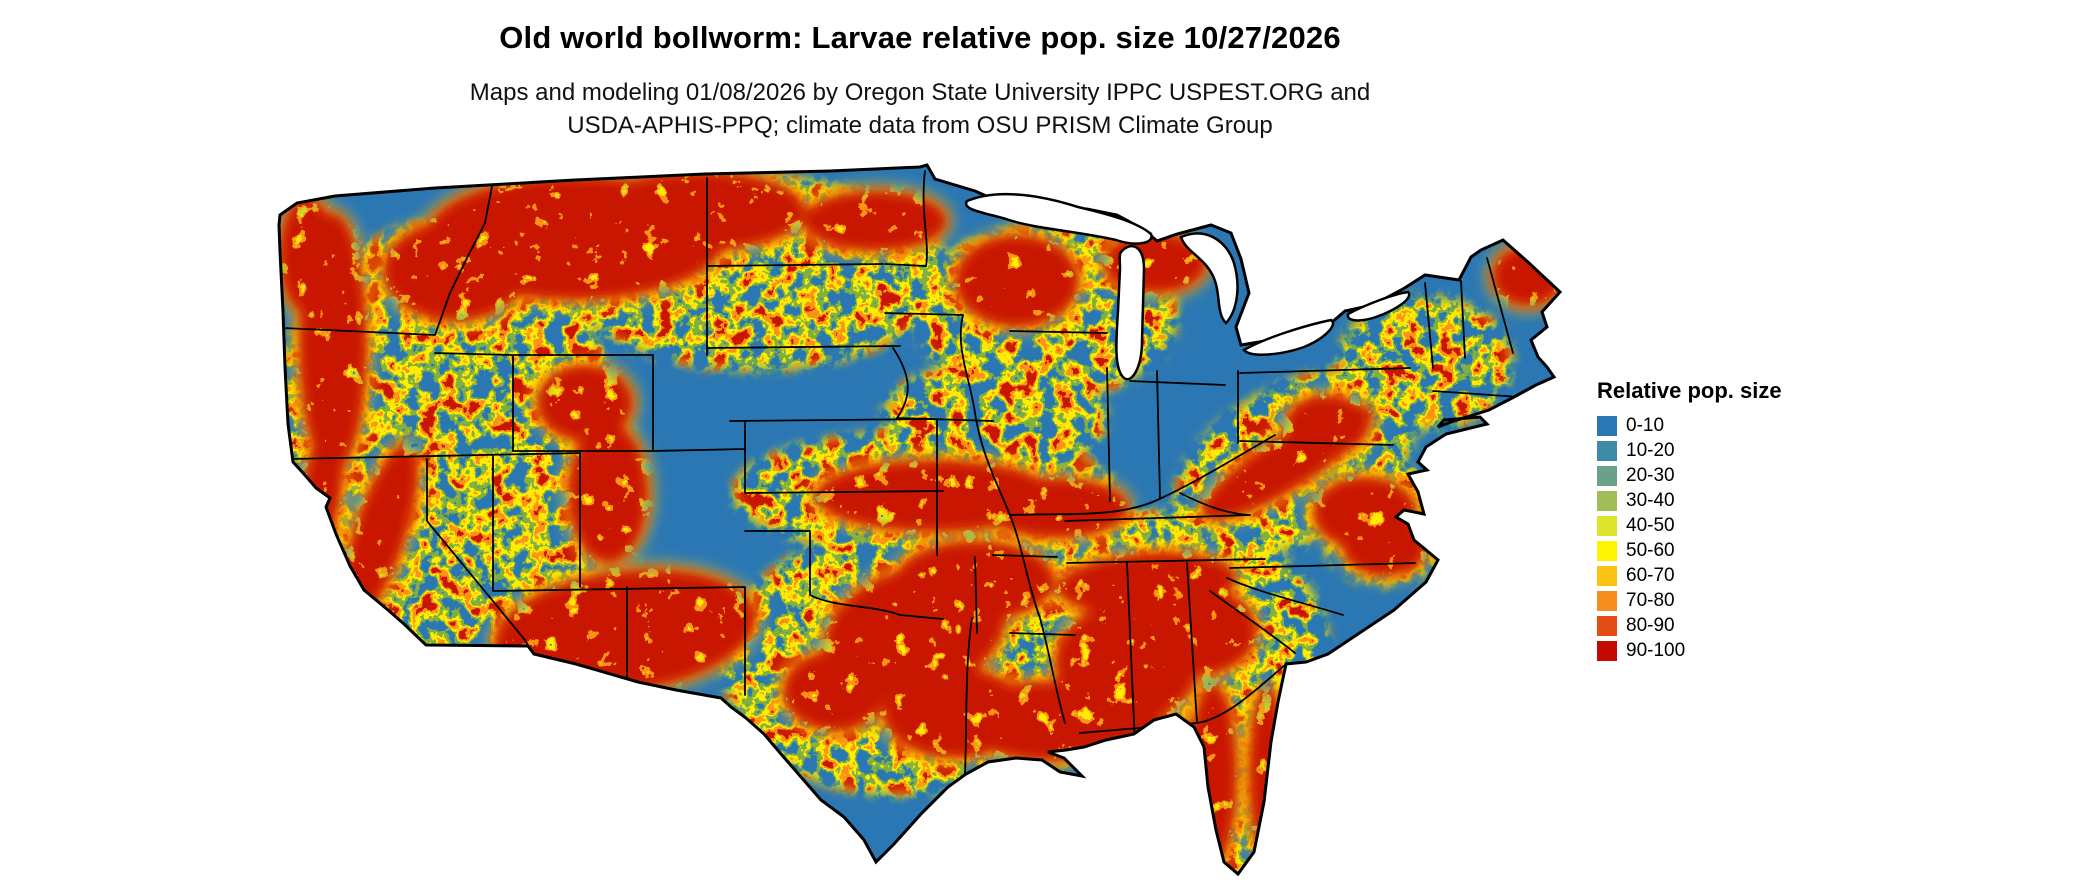  What do you see at coordinates (1689, 390) in the screenshot?
I see `legend-title: Relative pop. size` at bounding box center [1689, 390].